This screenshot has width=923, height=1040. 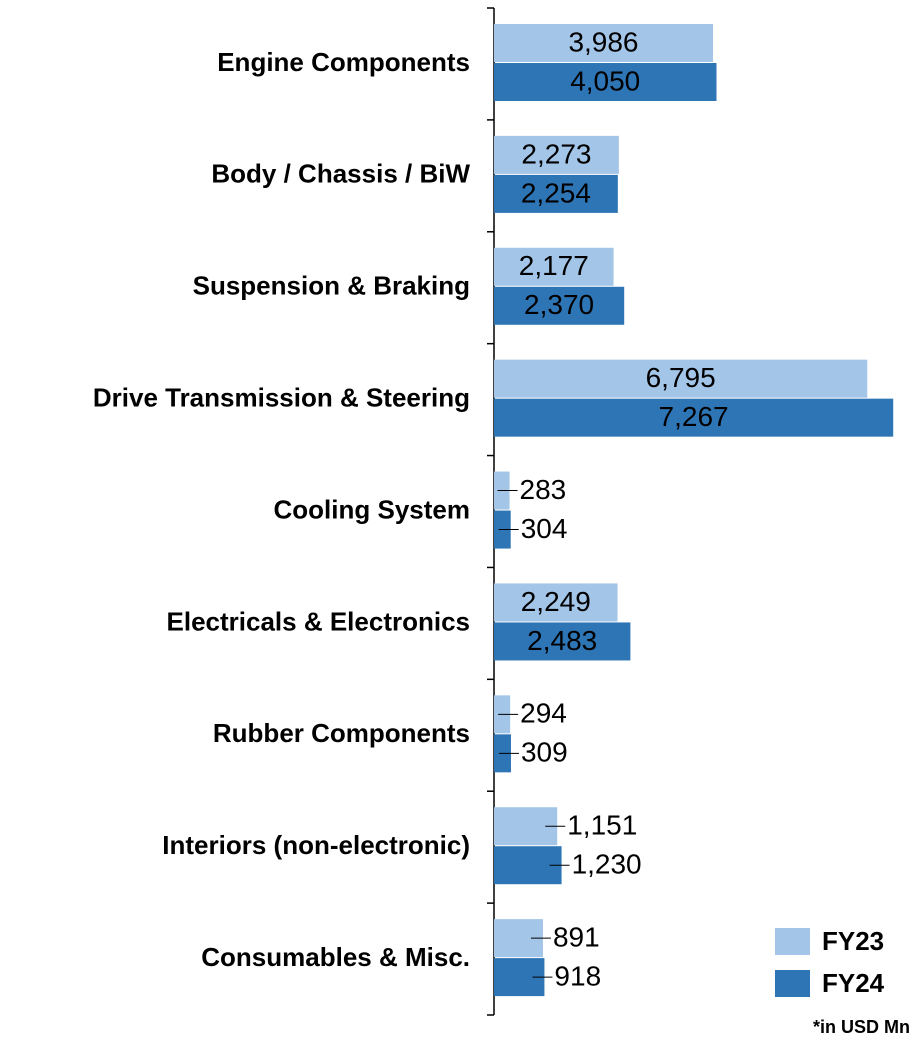 I want to click on value-label: 1,230, so click(x=607, y=864).